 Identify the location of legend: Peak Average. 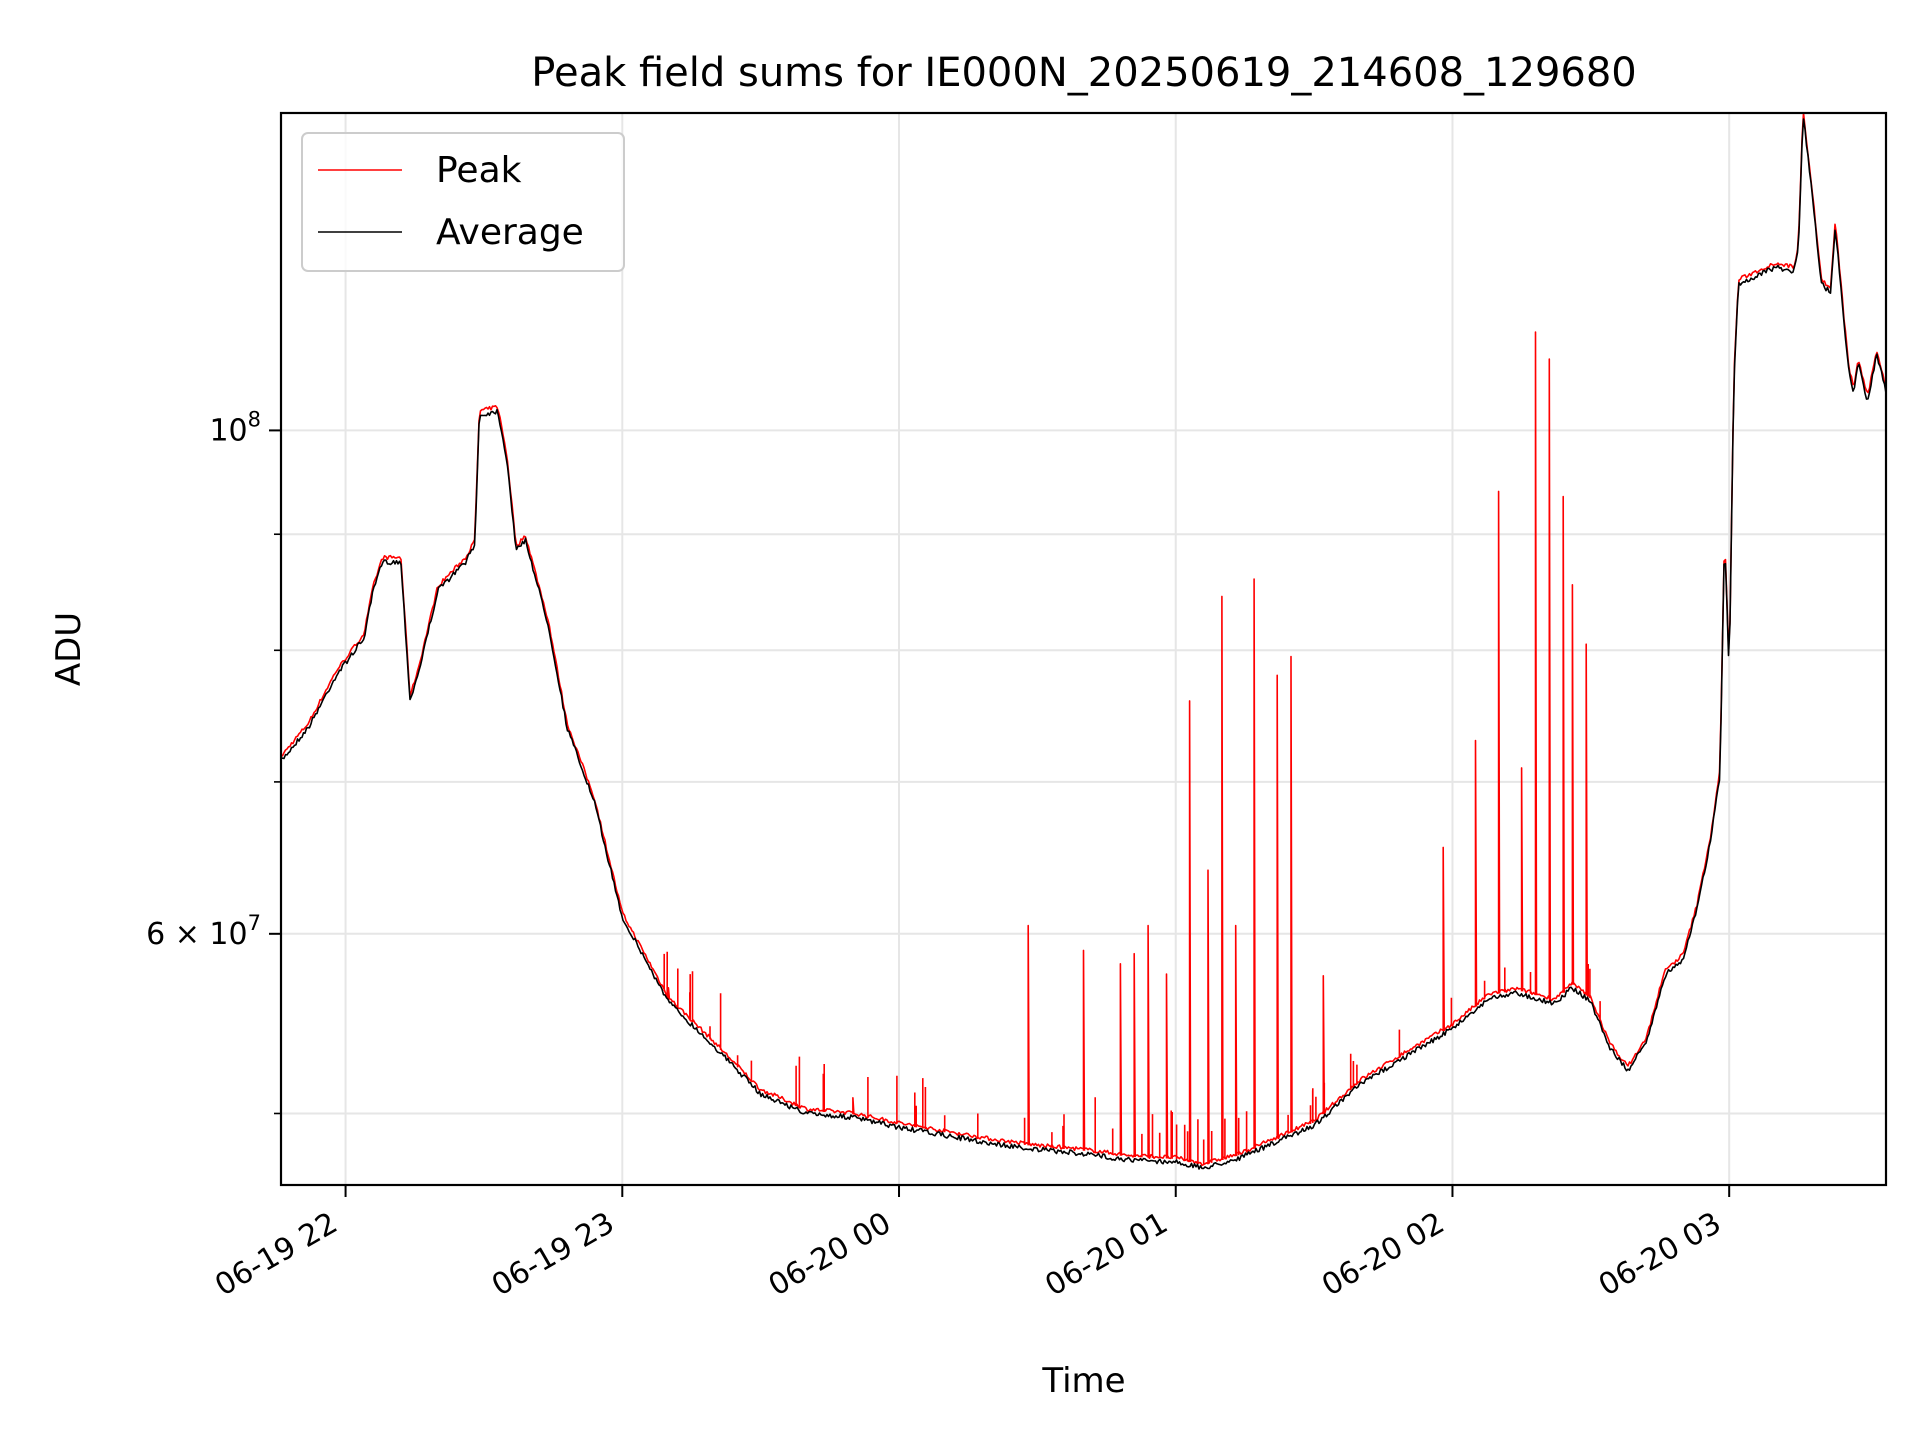
(463, 202).